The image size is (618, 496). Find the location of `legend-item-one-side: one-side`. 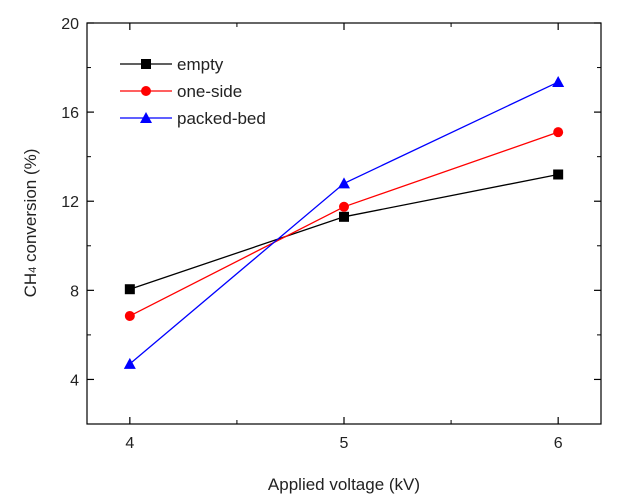

legend-item-one-side: one-side is located at coordinates (181, 91).